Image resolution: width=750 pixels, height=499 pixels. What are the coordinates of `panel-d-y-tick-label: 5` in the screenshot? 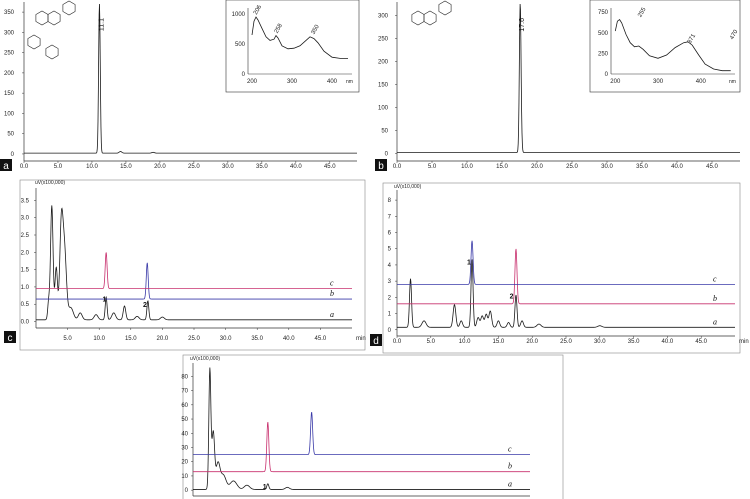 It's located at (390, 250).